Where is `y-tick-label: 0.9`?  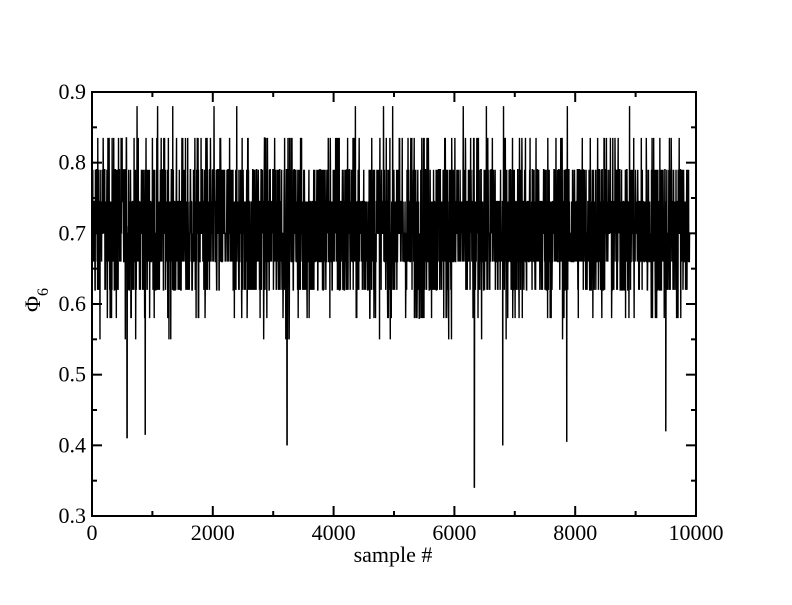 y-tick-label: 0.9 is located at coordinates (73, 91).